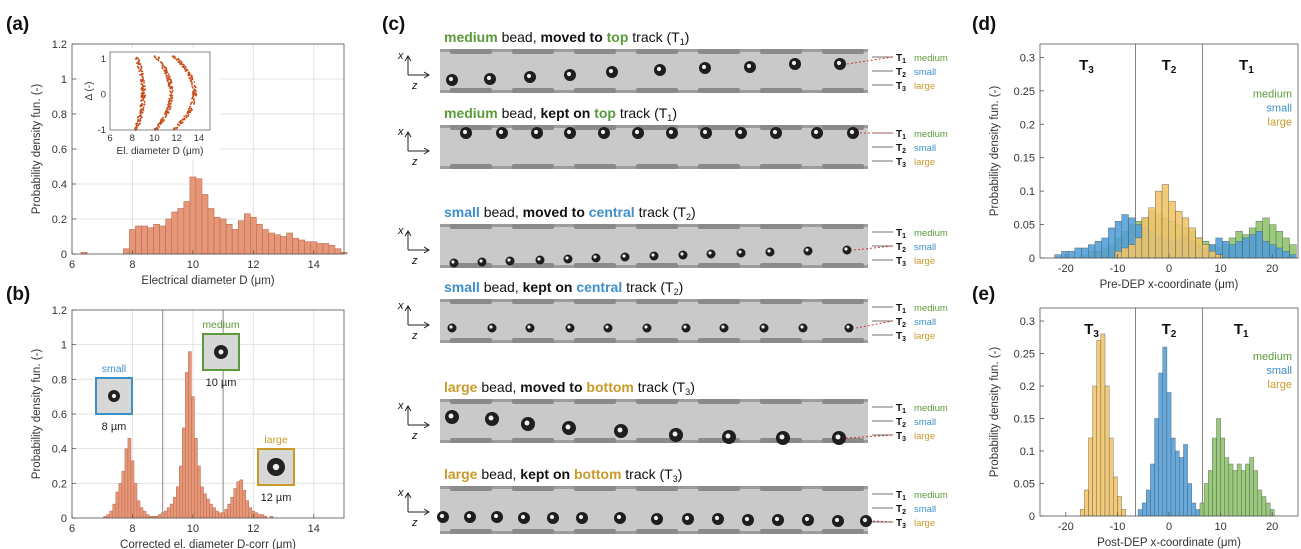  Describe the element at coordinates (901, 323) in the screenshot. I see `track-label-2: T2` at that location.